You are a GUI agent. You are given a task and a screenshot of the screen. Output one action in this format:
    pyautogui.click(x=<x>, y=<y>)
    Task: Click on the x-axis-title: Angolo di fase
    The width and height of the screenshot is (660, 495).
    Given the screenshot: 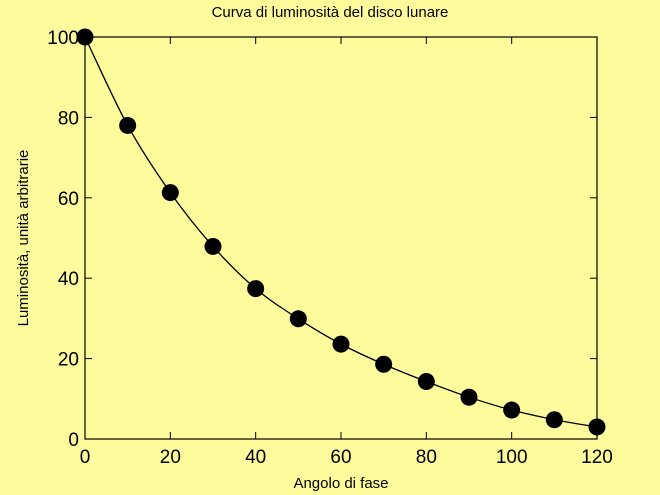 What is the action you would take?
    pyautogui.click(x=340, y=483)
    